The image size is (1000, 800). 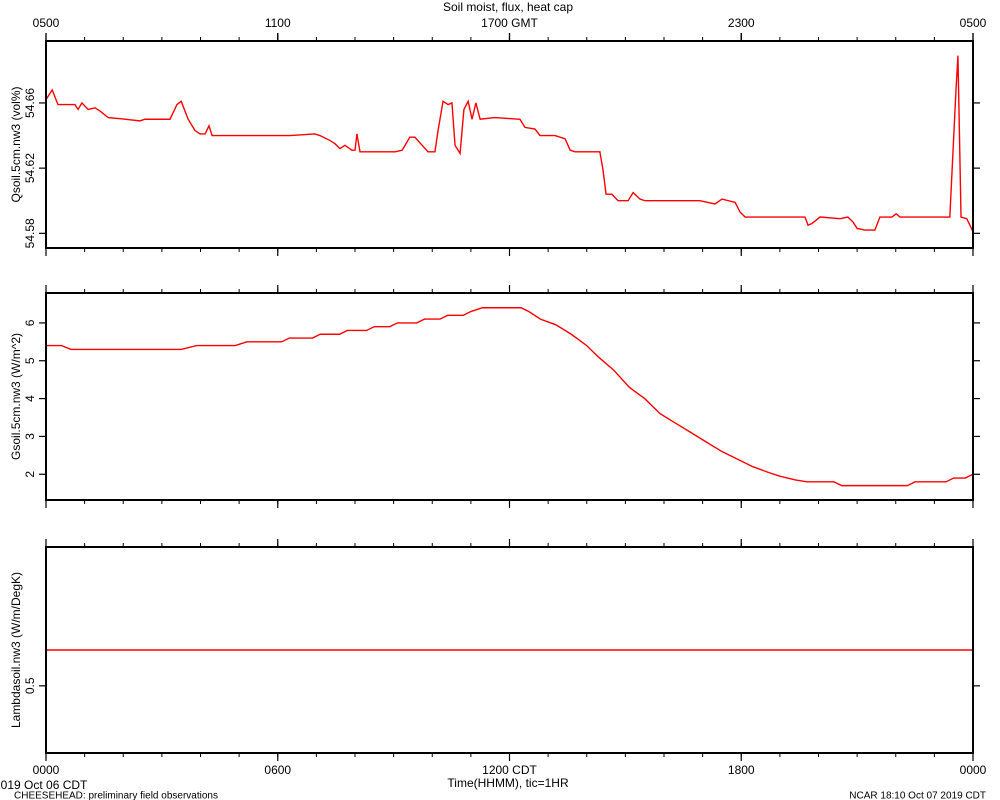 What do you see at coordinates (16, 650) in the screenshot?
I see `y-axis-label: Lambdasoil.nw3 (W/m/DegK)` at bounding box center [16, 650].